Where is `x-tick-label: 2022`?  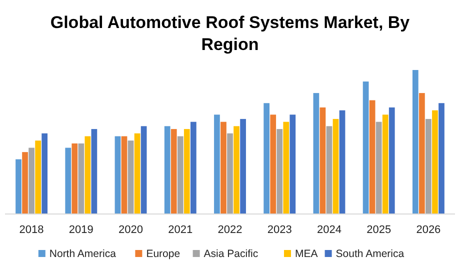 x-tick-label: 2022 is located at coordinates (230, 230).